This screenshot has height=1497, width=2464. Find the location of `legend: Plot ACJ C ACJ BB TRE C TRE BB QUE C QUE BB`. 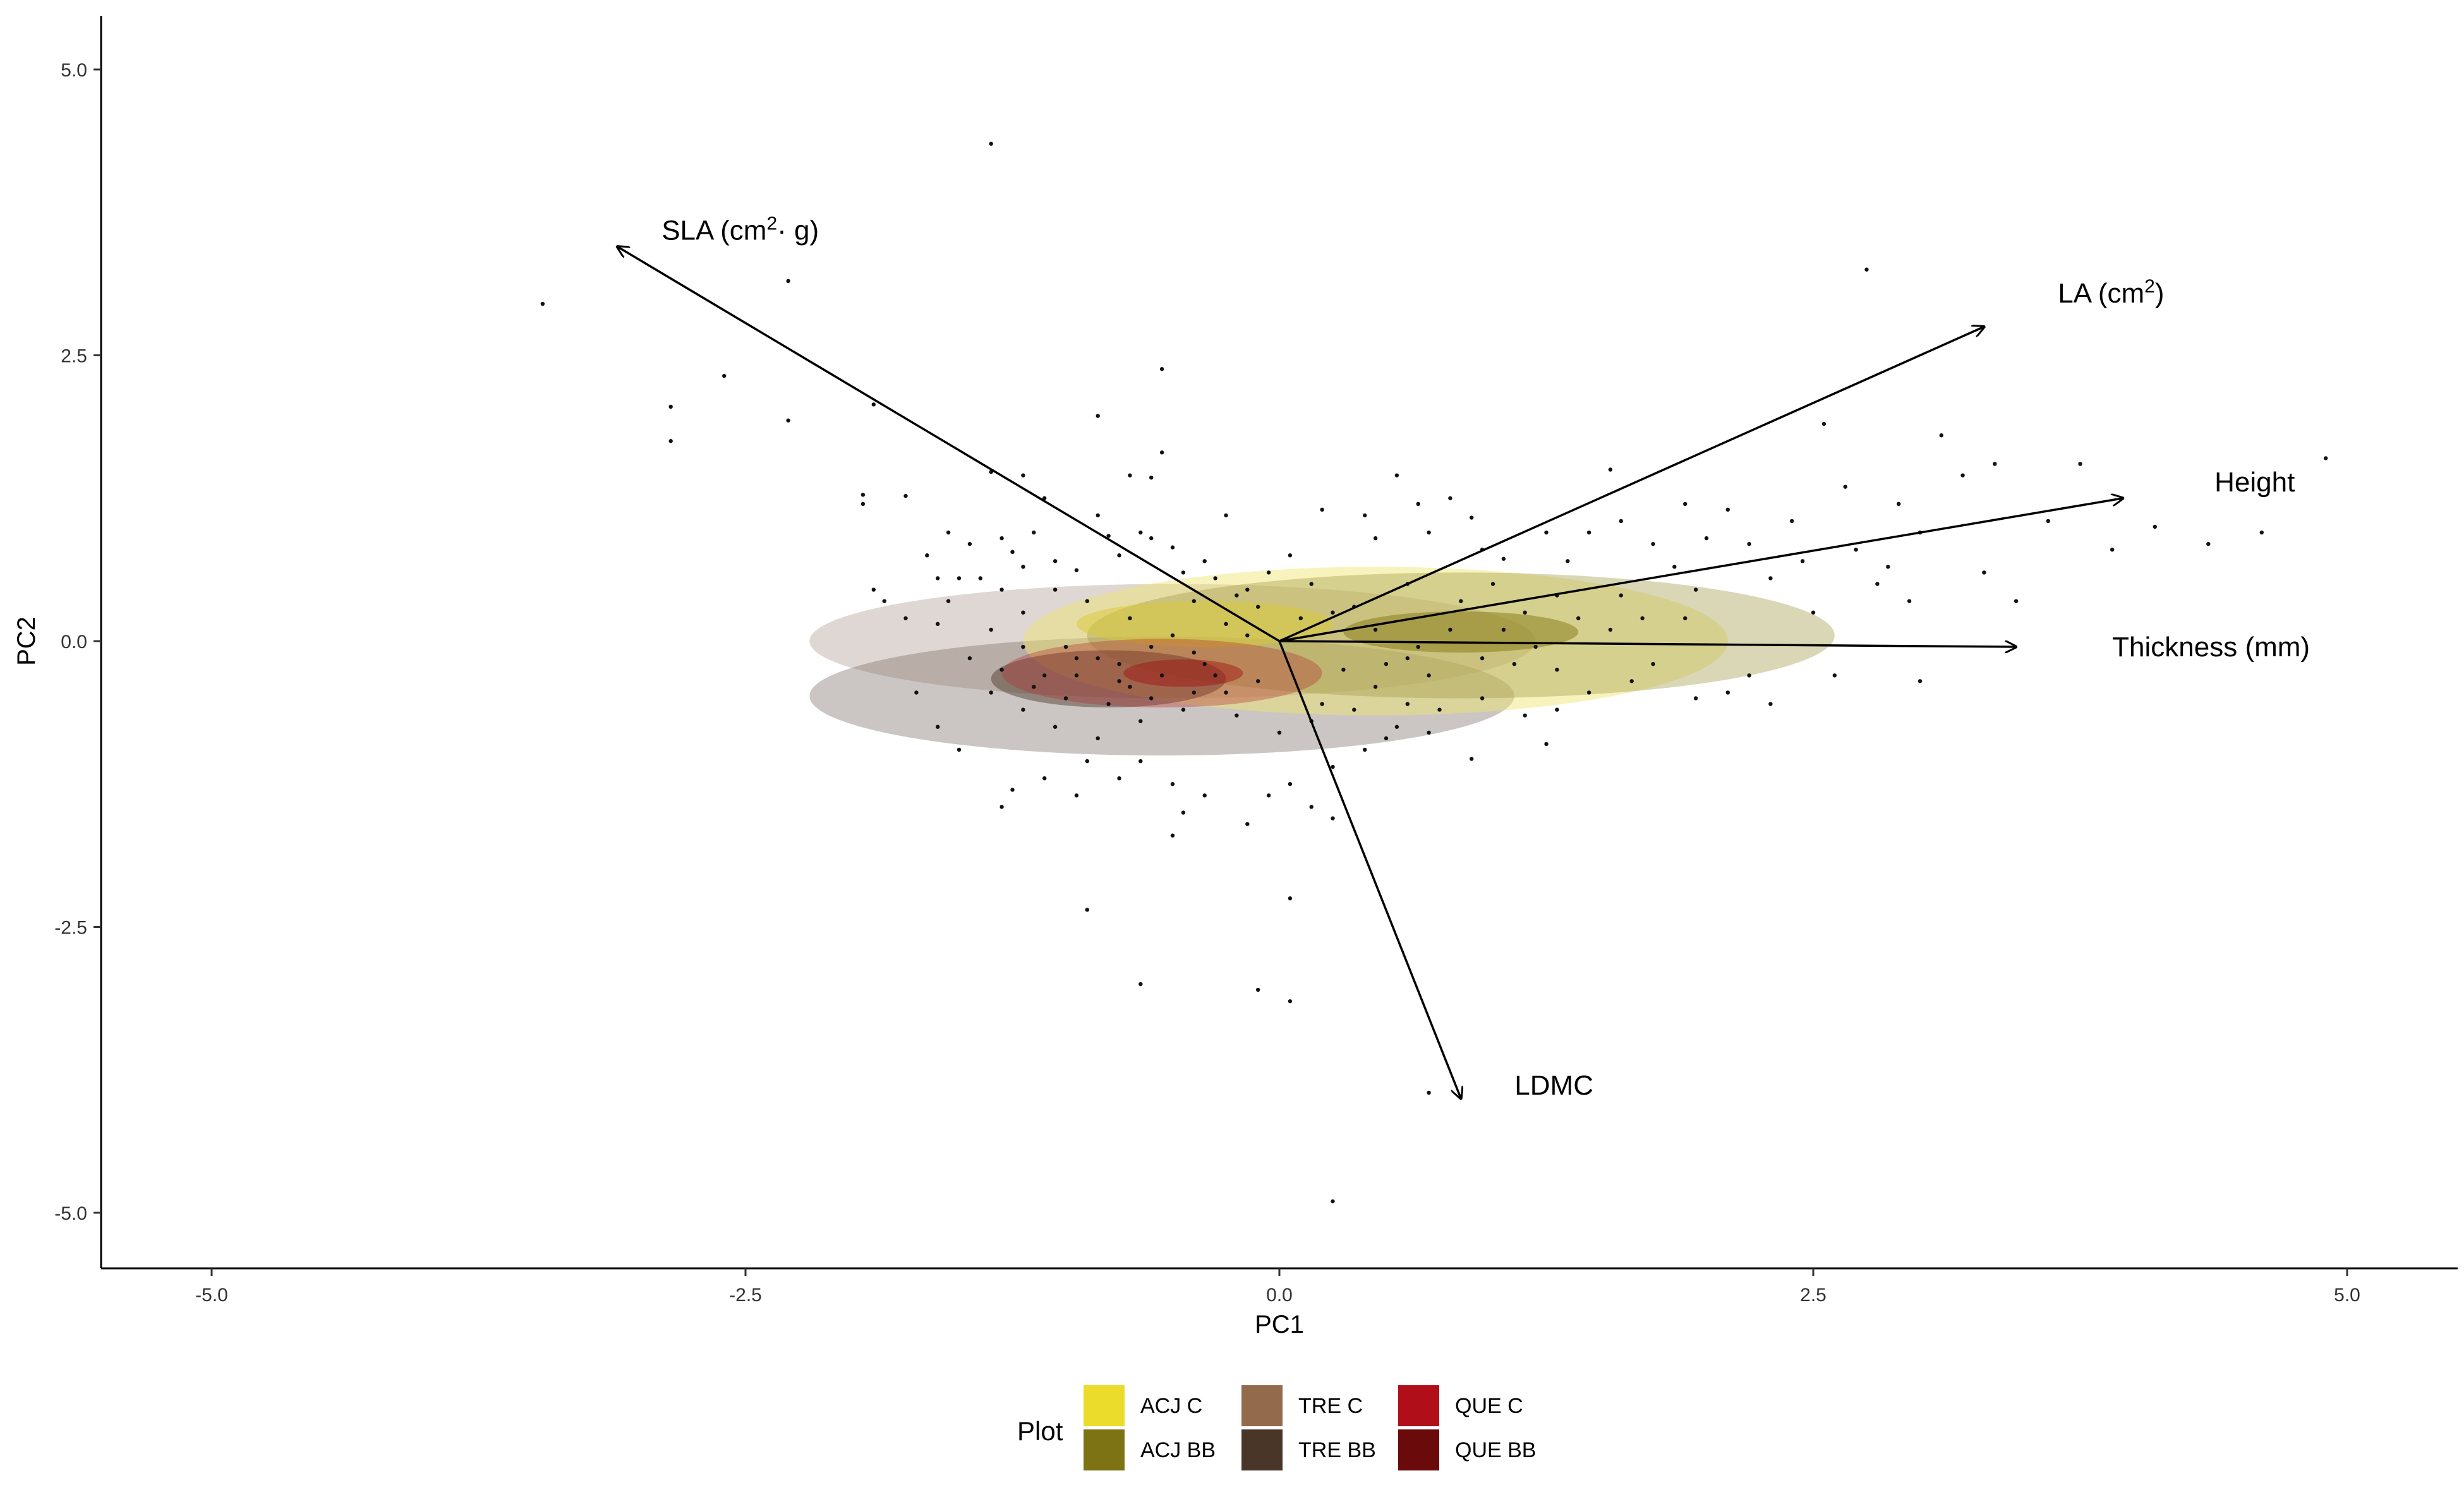

legend: Plot ACJ C ACJ BB TRE C TRE BB QUE C QUE BB is located at coordinates (1276, 1428).